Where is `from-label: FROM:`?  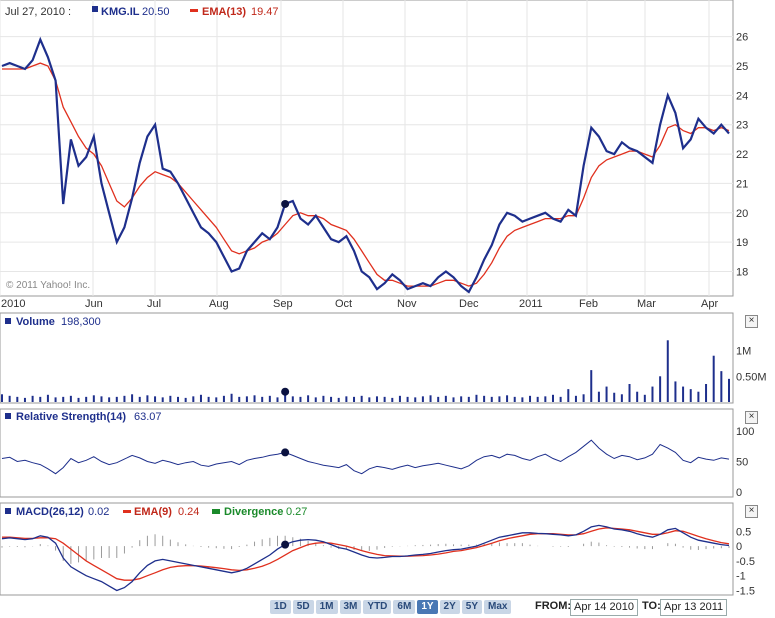
from-label: FROM: is located at coordinates (553, 606).